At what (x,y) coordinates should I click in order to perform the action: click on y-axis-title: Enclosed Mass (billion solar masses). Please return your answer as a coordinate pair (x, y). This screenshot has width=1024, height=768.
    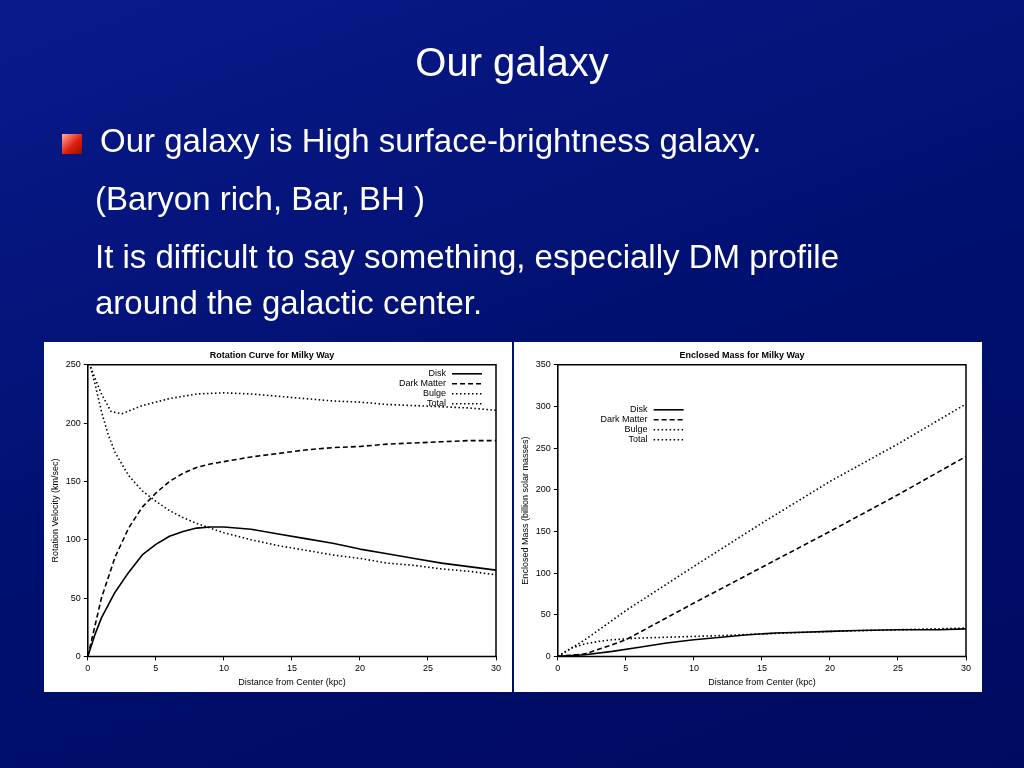
    Looking at the image, I should click on (524, 510).